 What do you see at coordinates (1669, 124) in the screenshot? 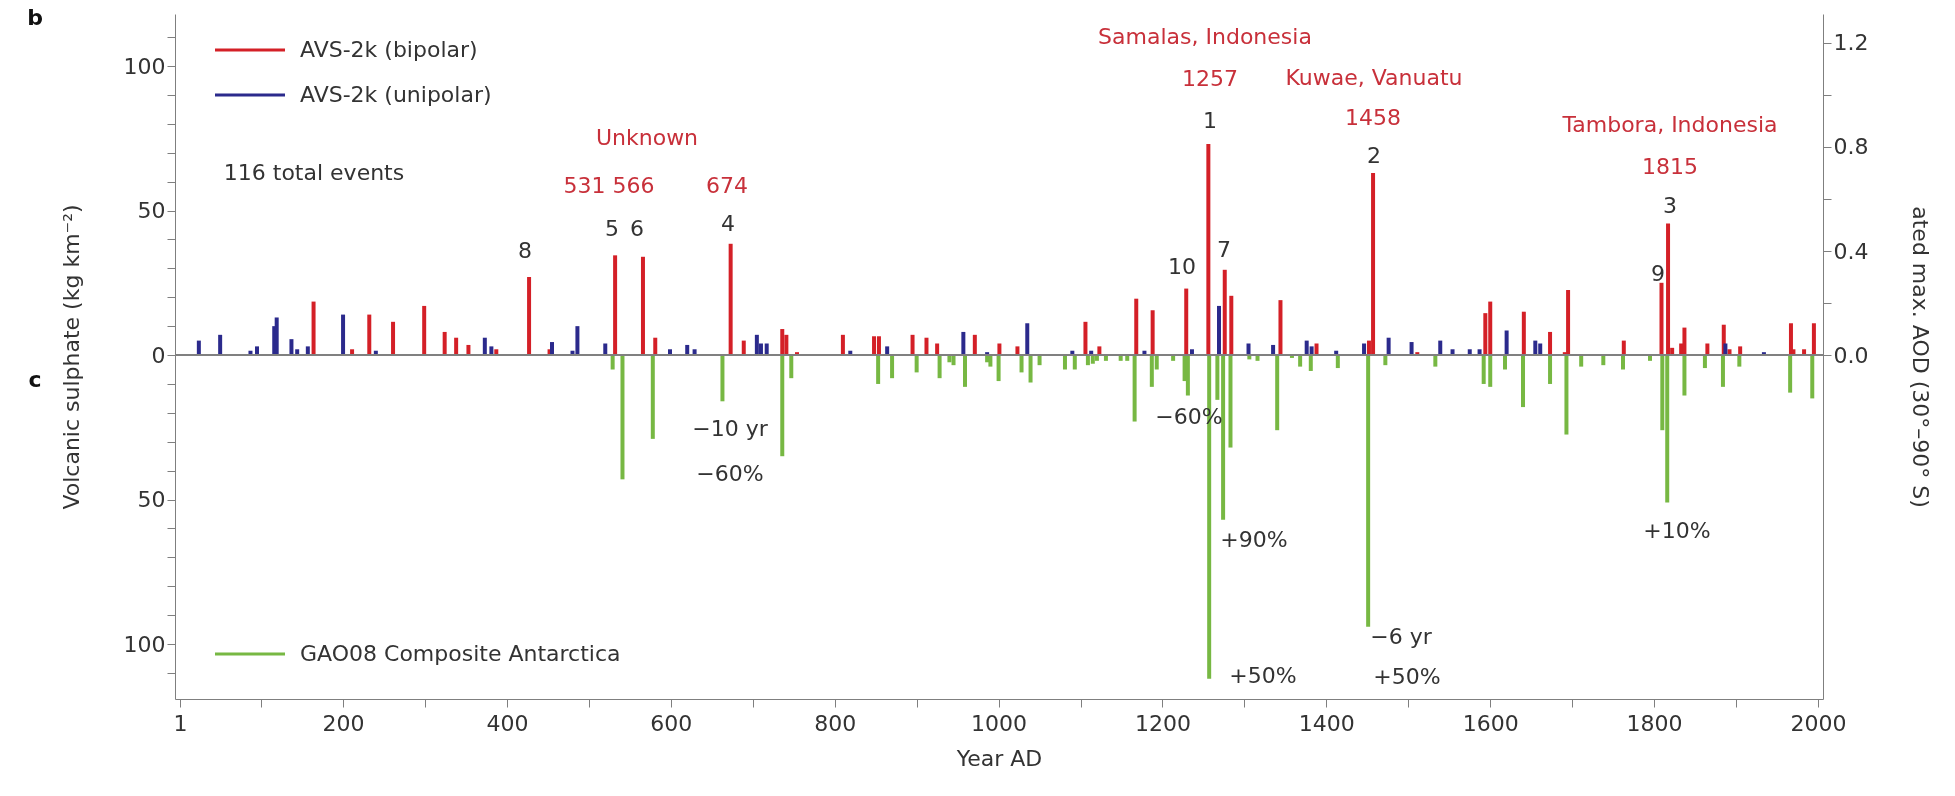
I see `annotation: Tambora, Indonesia` at bounding box center [1669, 124].